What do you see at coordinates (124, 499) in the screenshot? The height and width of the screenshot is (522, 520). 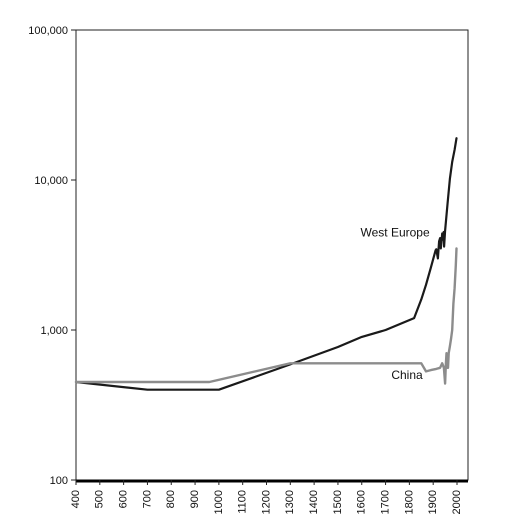 I see `x-tick-label: 600` at bounding box center [124, 499].